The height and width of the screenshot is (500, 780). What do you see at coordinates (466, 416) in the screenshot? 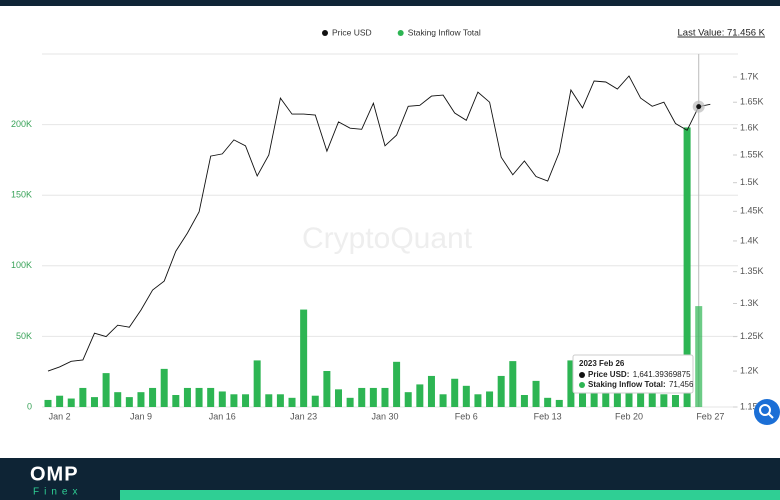
I see `x-tick-label: Feb 6` at bounding box center [466, 416].